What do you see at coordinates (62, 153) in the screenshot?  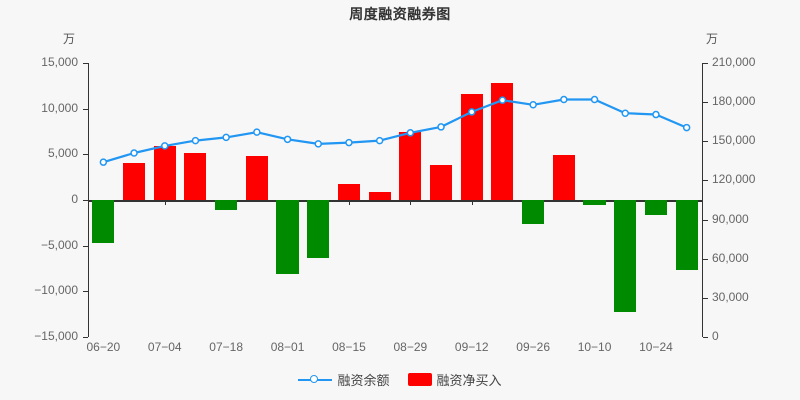 I see `left-axis-tick-label: 5,000` at bounding box center [62, 153].